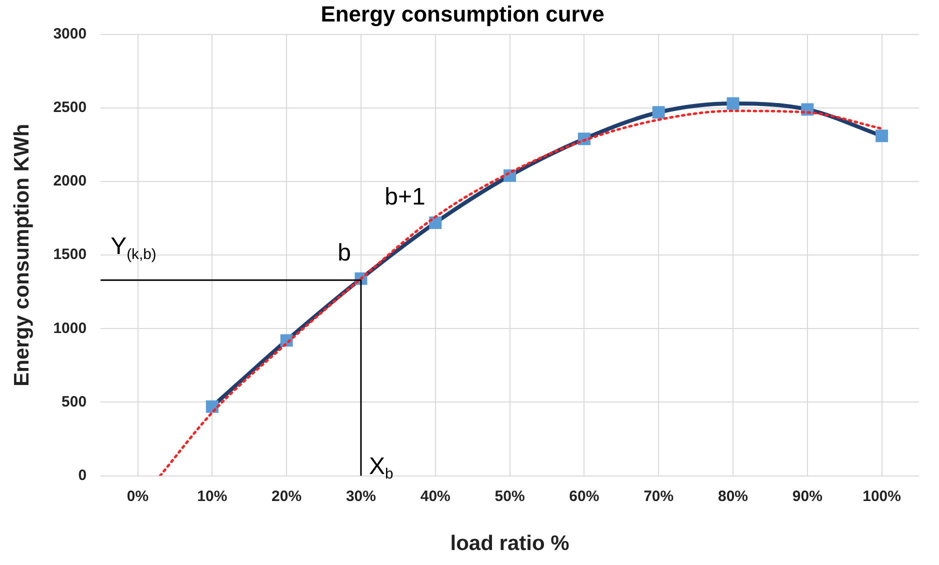 The image size is (939, 565). I want to click on x-tick-label: 100%, so click(881, 496).